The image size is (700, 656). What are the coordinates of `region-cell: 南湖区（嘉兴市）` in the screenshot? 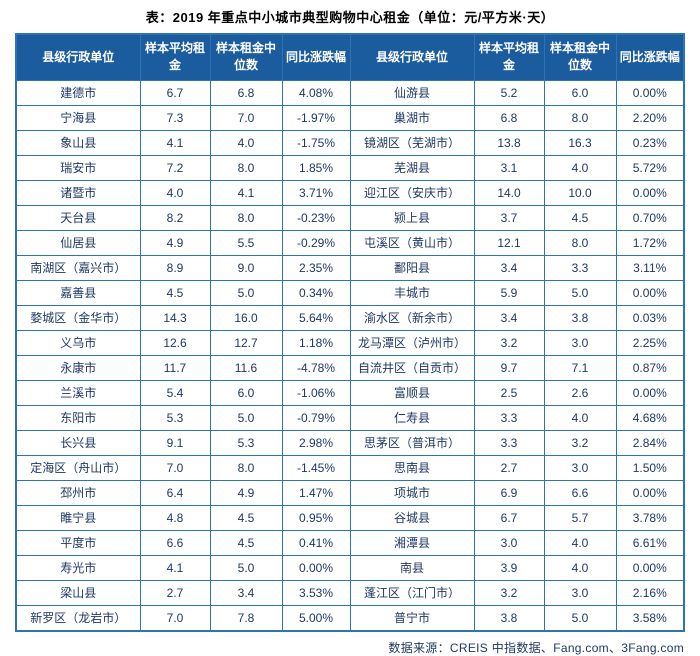 It's located at (78, 267).